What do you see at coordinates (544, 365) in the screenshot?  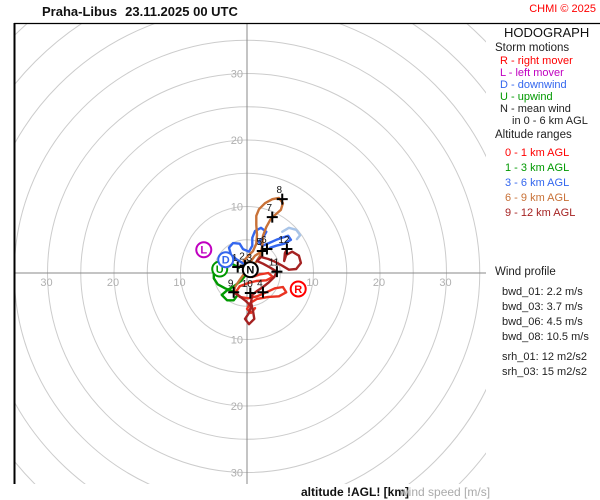 I see `storm-relative-helicity-list: srh_01: 12 m2/s2 srh_03: 15 m2/s2` at bounding box center [544, 365].